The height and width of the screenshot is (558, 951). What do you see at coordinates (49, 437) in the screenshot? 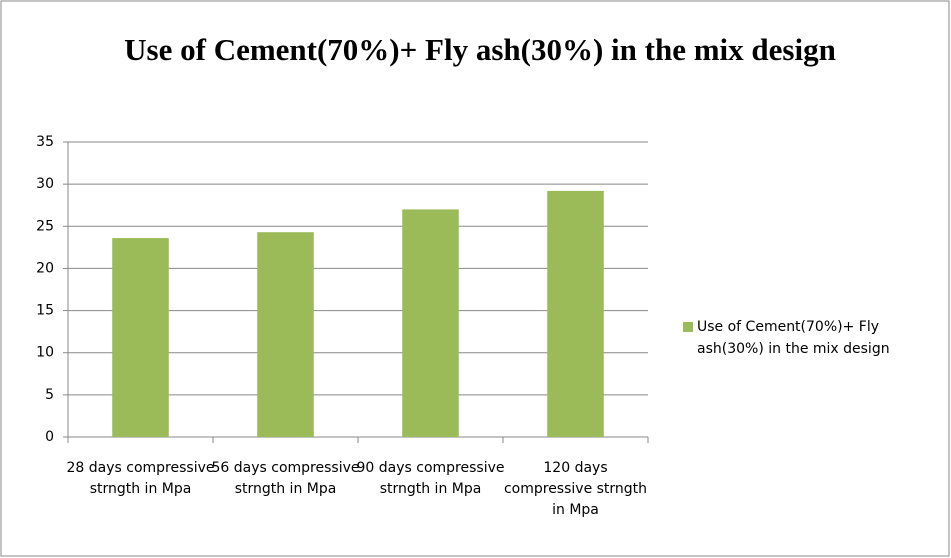
I see `y-tick-label: 0` at bounding box center [49, 437].